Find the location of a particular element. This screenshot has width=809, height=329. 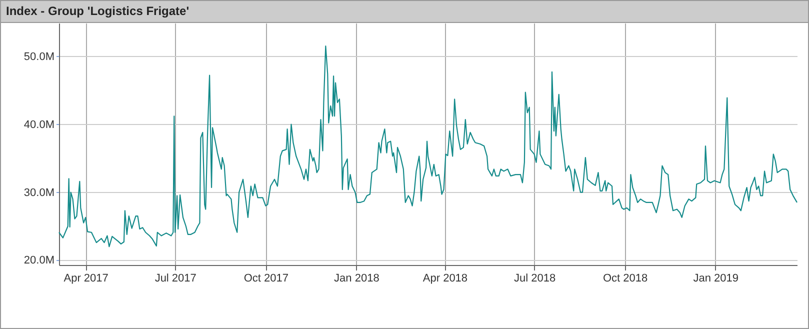

x-tick-label: Jan 2018 is located at coordinates (357, 278).